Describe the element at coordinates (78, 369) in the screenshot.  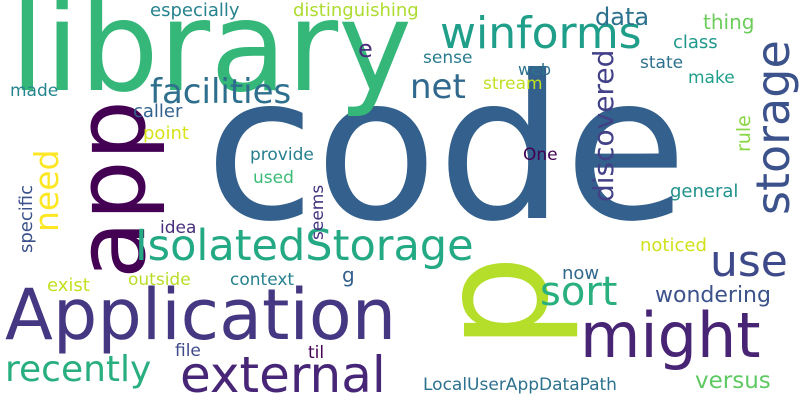
I see `word-recently: recently` at that location.